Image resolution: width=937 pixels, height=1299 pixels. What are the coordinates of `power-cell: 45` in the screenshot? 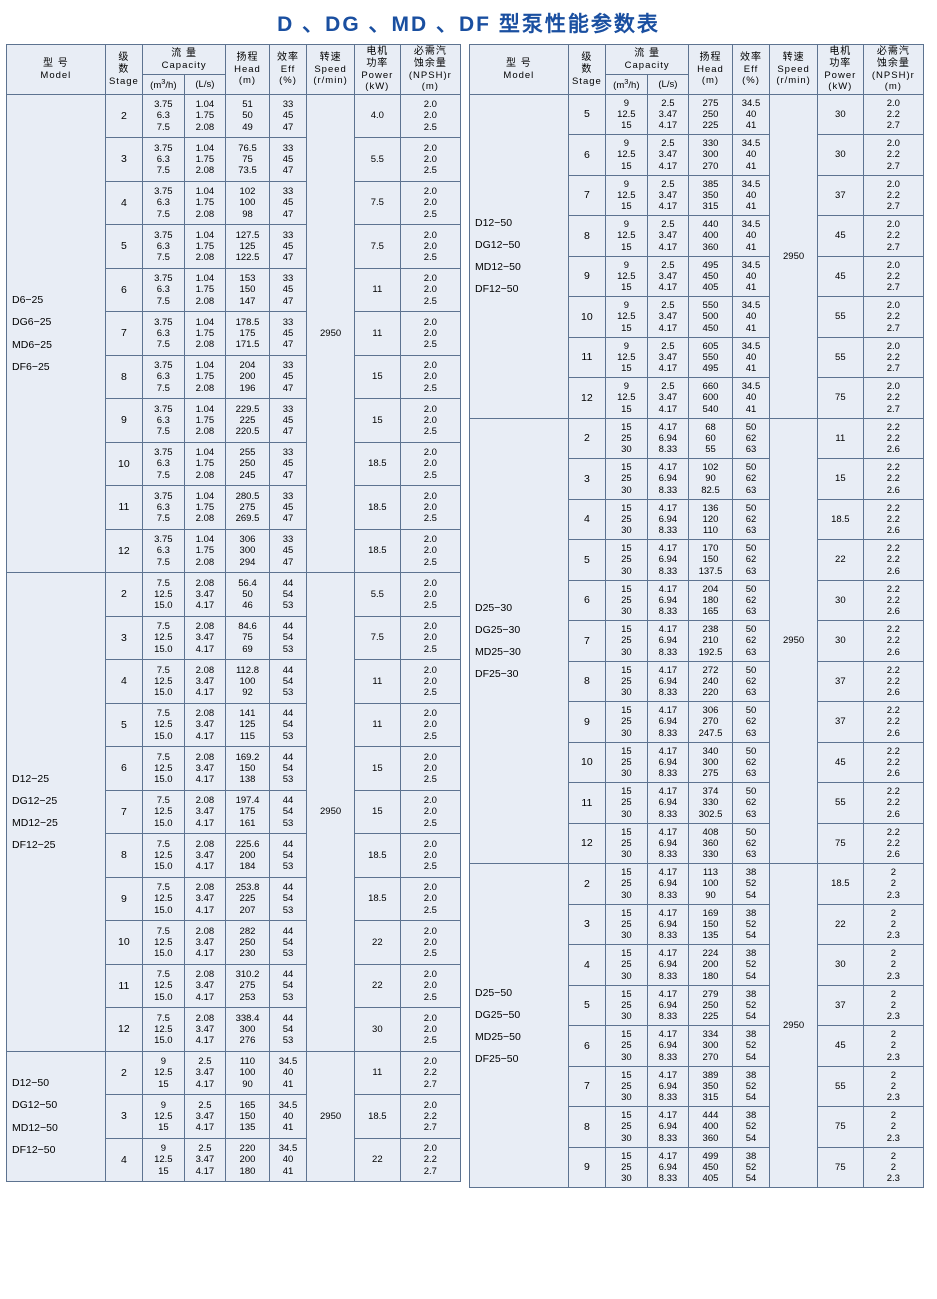 It's located at (840, 236).